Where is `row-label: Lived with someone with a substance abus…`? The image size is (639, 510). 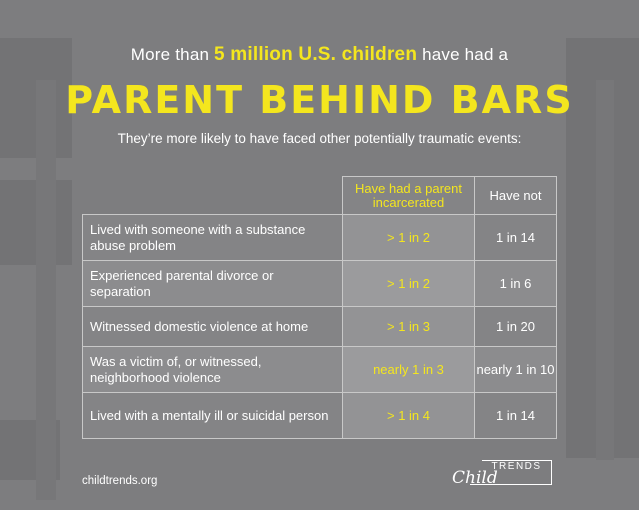 row-label: Lived with someone with a substance abus… is located at coordinates (212, 237).